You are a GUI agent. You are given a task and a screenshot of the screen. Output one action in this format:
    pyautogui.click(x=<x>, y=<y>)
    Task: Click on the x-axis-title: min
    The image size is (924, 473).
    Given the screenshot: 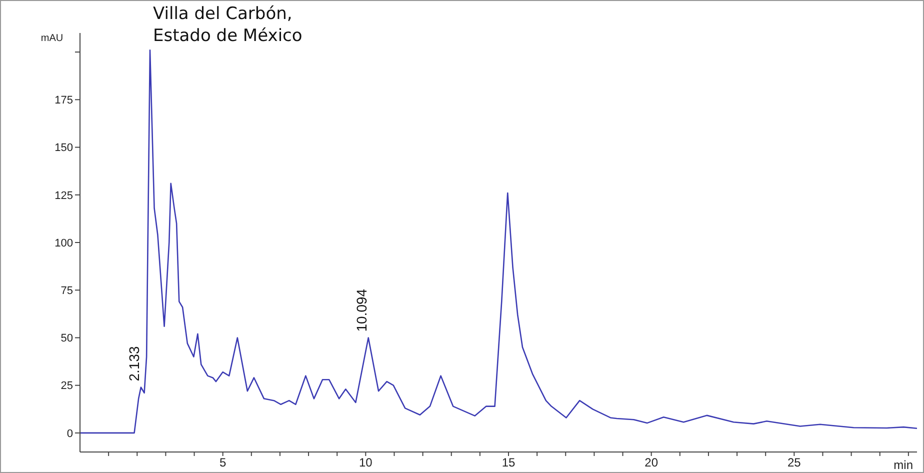 What is the action you would take?
    pyautogui.click(x=903, y=465)
    